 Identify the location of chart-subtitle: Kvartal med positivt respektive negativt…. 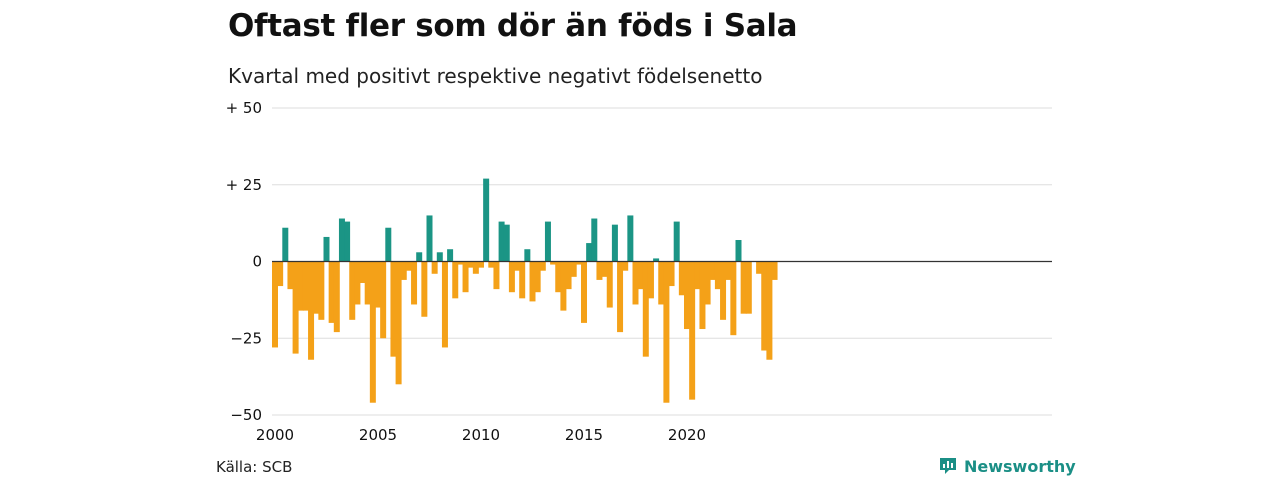
(495, 76).